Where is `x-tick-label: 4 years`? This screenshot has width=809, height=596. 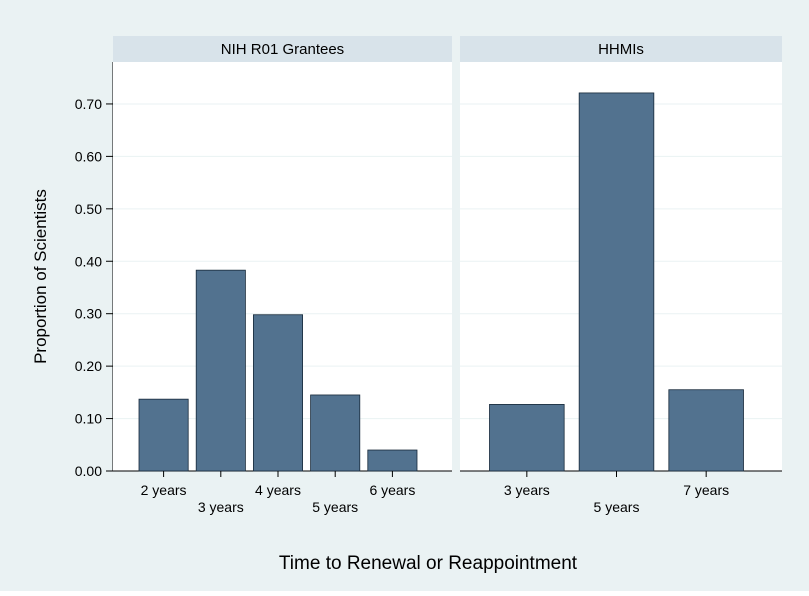 x-tick-label: 4 years is located at coordinates (278, 490).